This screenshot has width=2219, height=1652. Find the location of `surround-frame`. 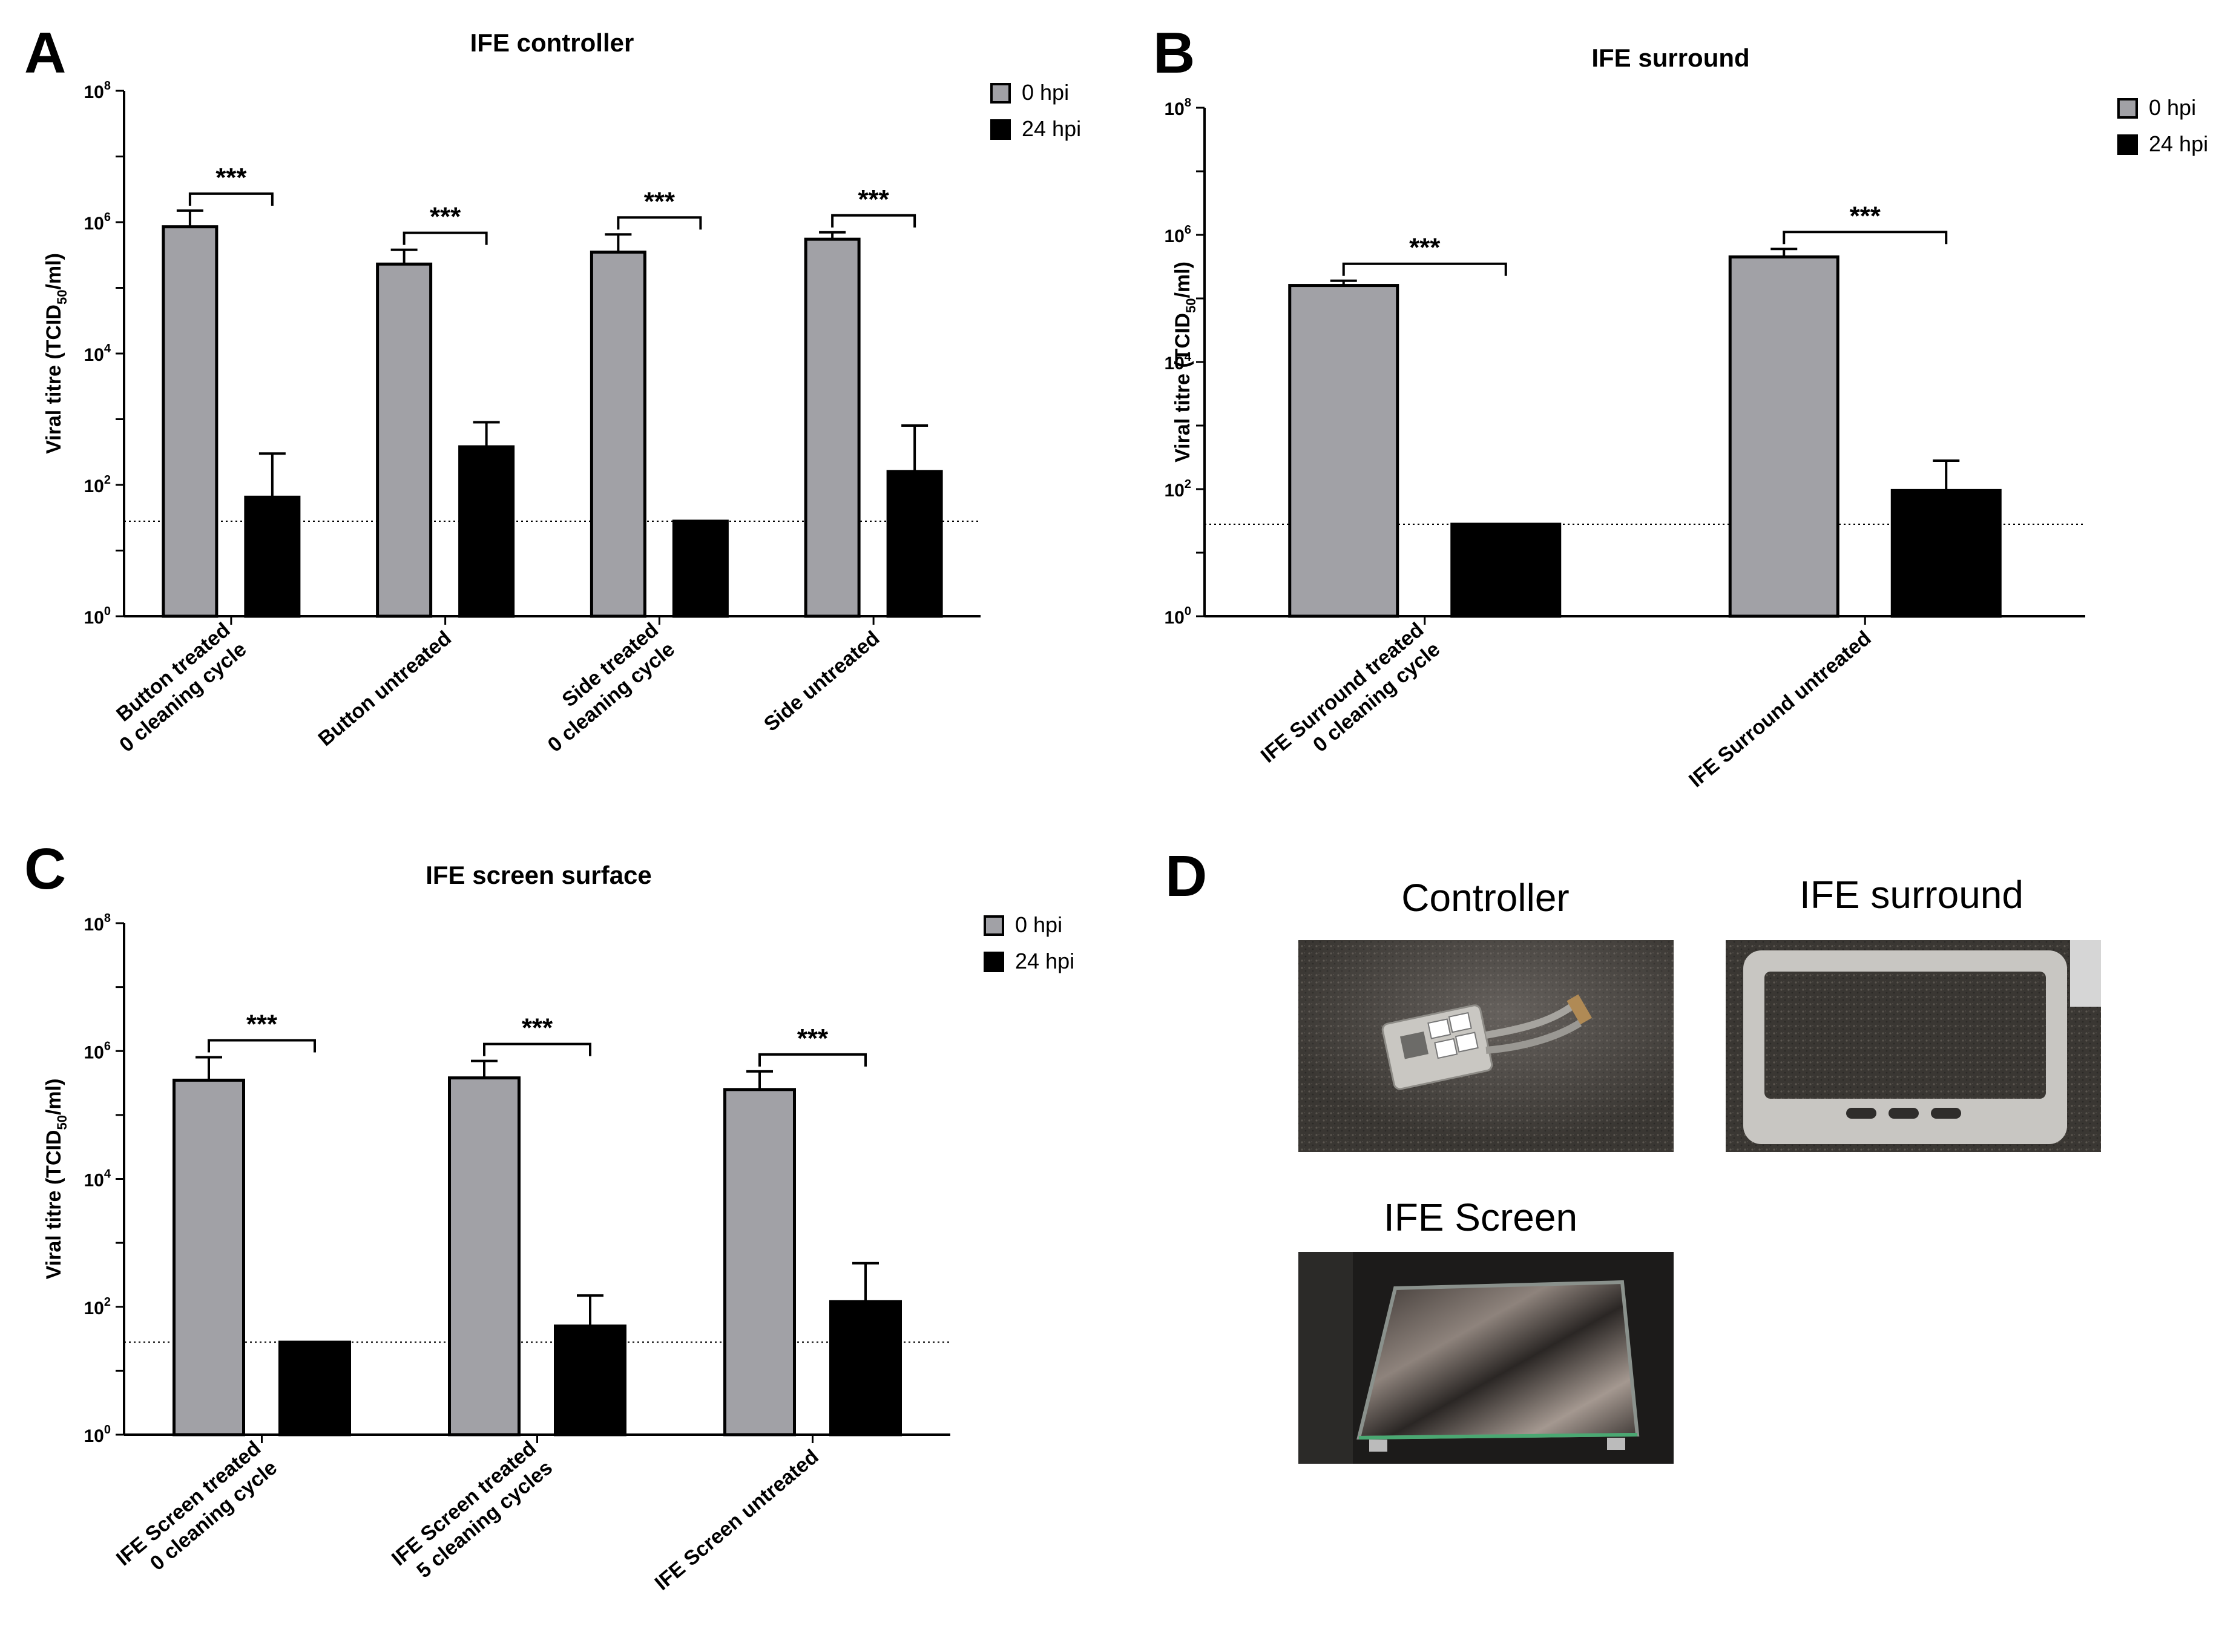

surround-frame is located at coordinates (1905, 1047).